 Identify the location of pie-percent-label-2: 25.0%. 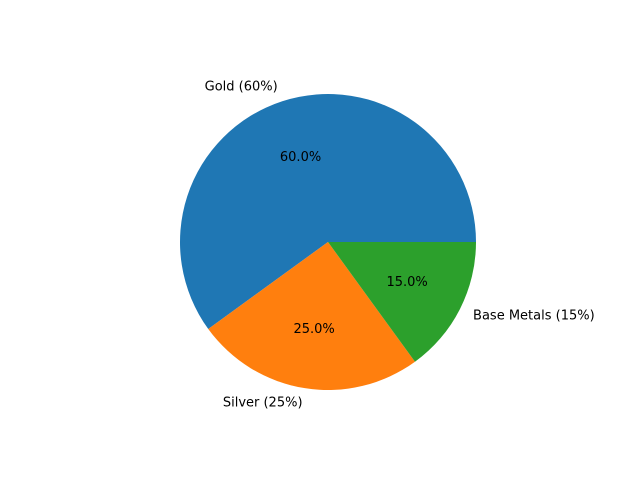
(313, 329).